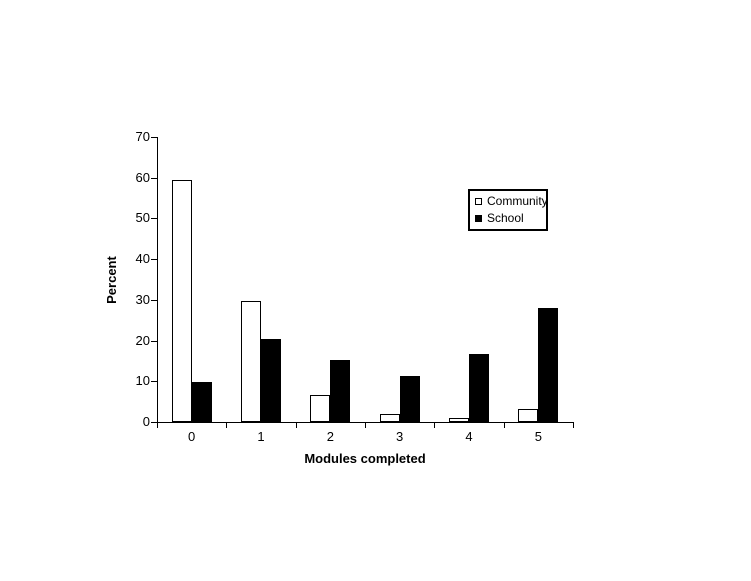 This screenshot has height=581, width=751. Describe the element at coordinates (142, 381) in the screenshot. I see `y-tick-label: 10` at that location.